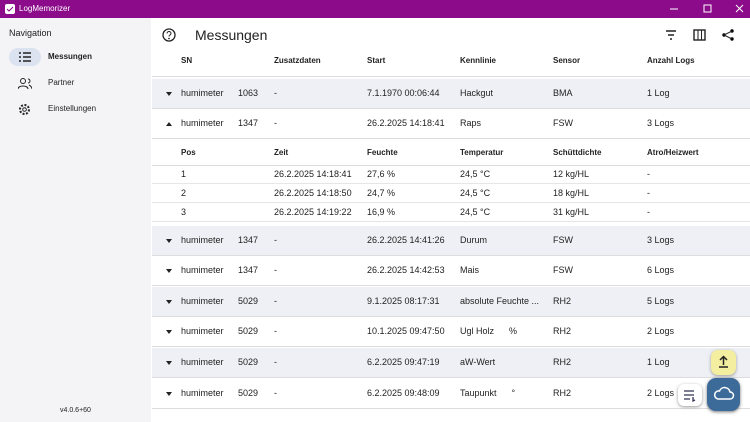  Describe the element at coordinates (70, 56) in the screenshot. I see `nav-item: Messungen` at that location.